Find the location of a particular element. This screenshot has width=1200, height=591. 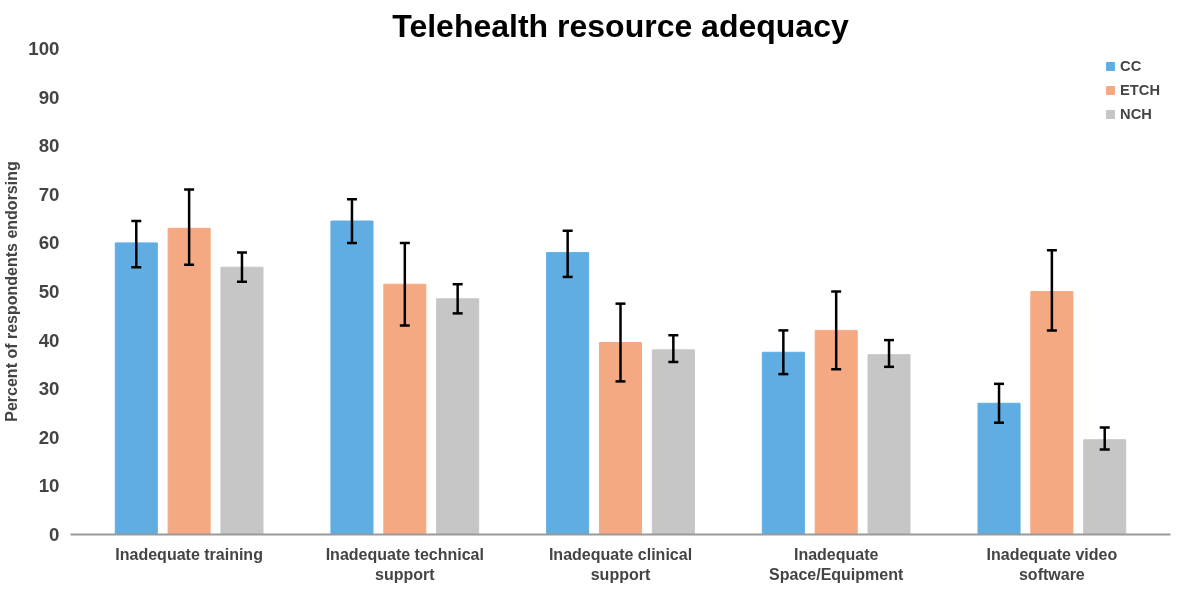

legend-label: ETCH is located at coordinates (1140, 90).